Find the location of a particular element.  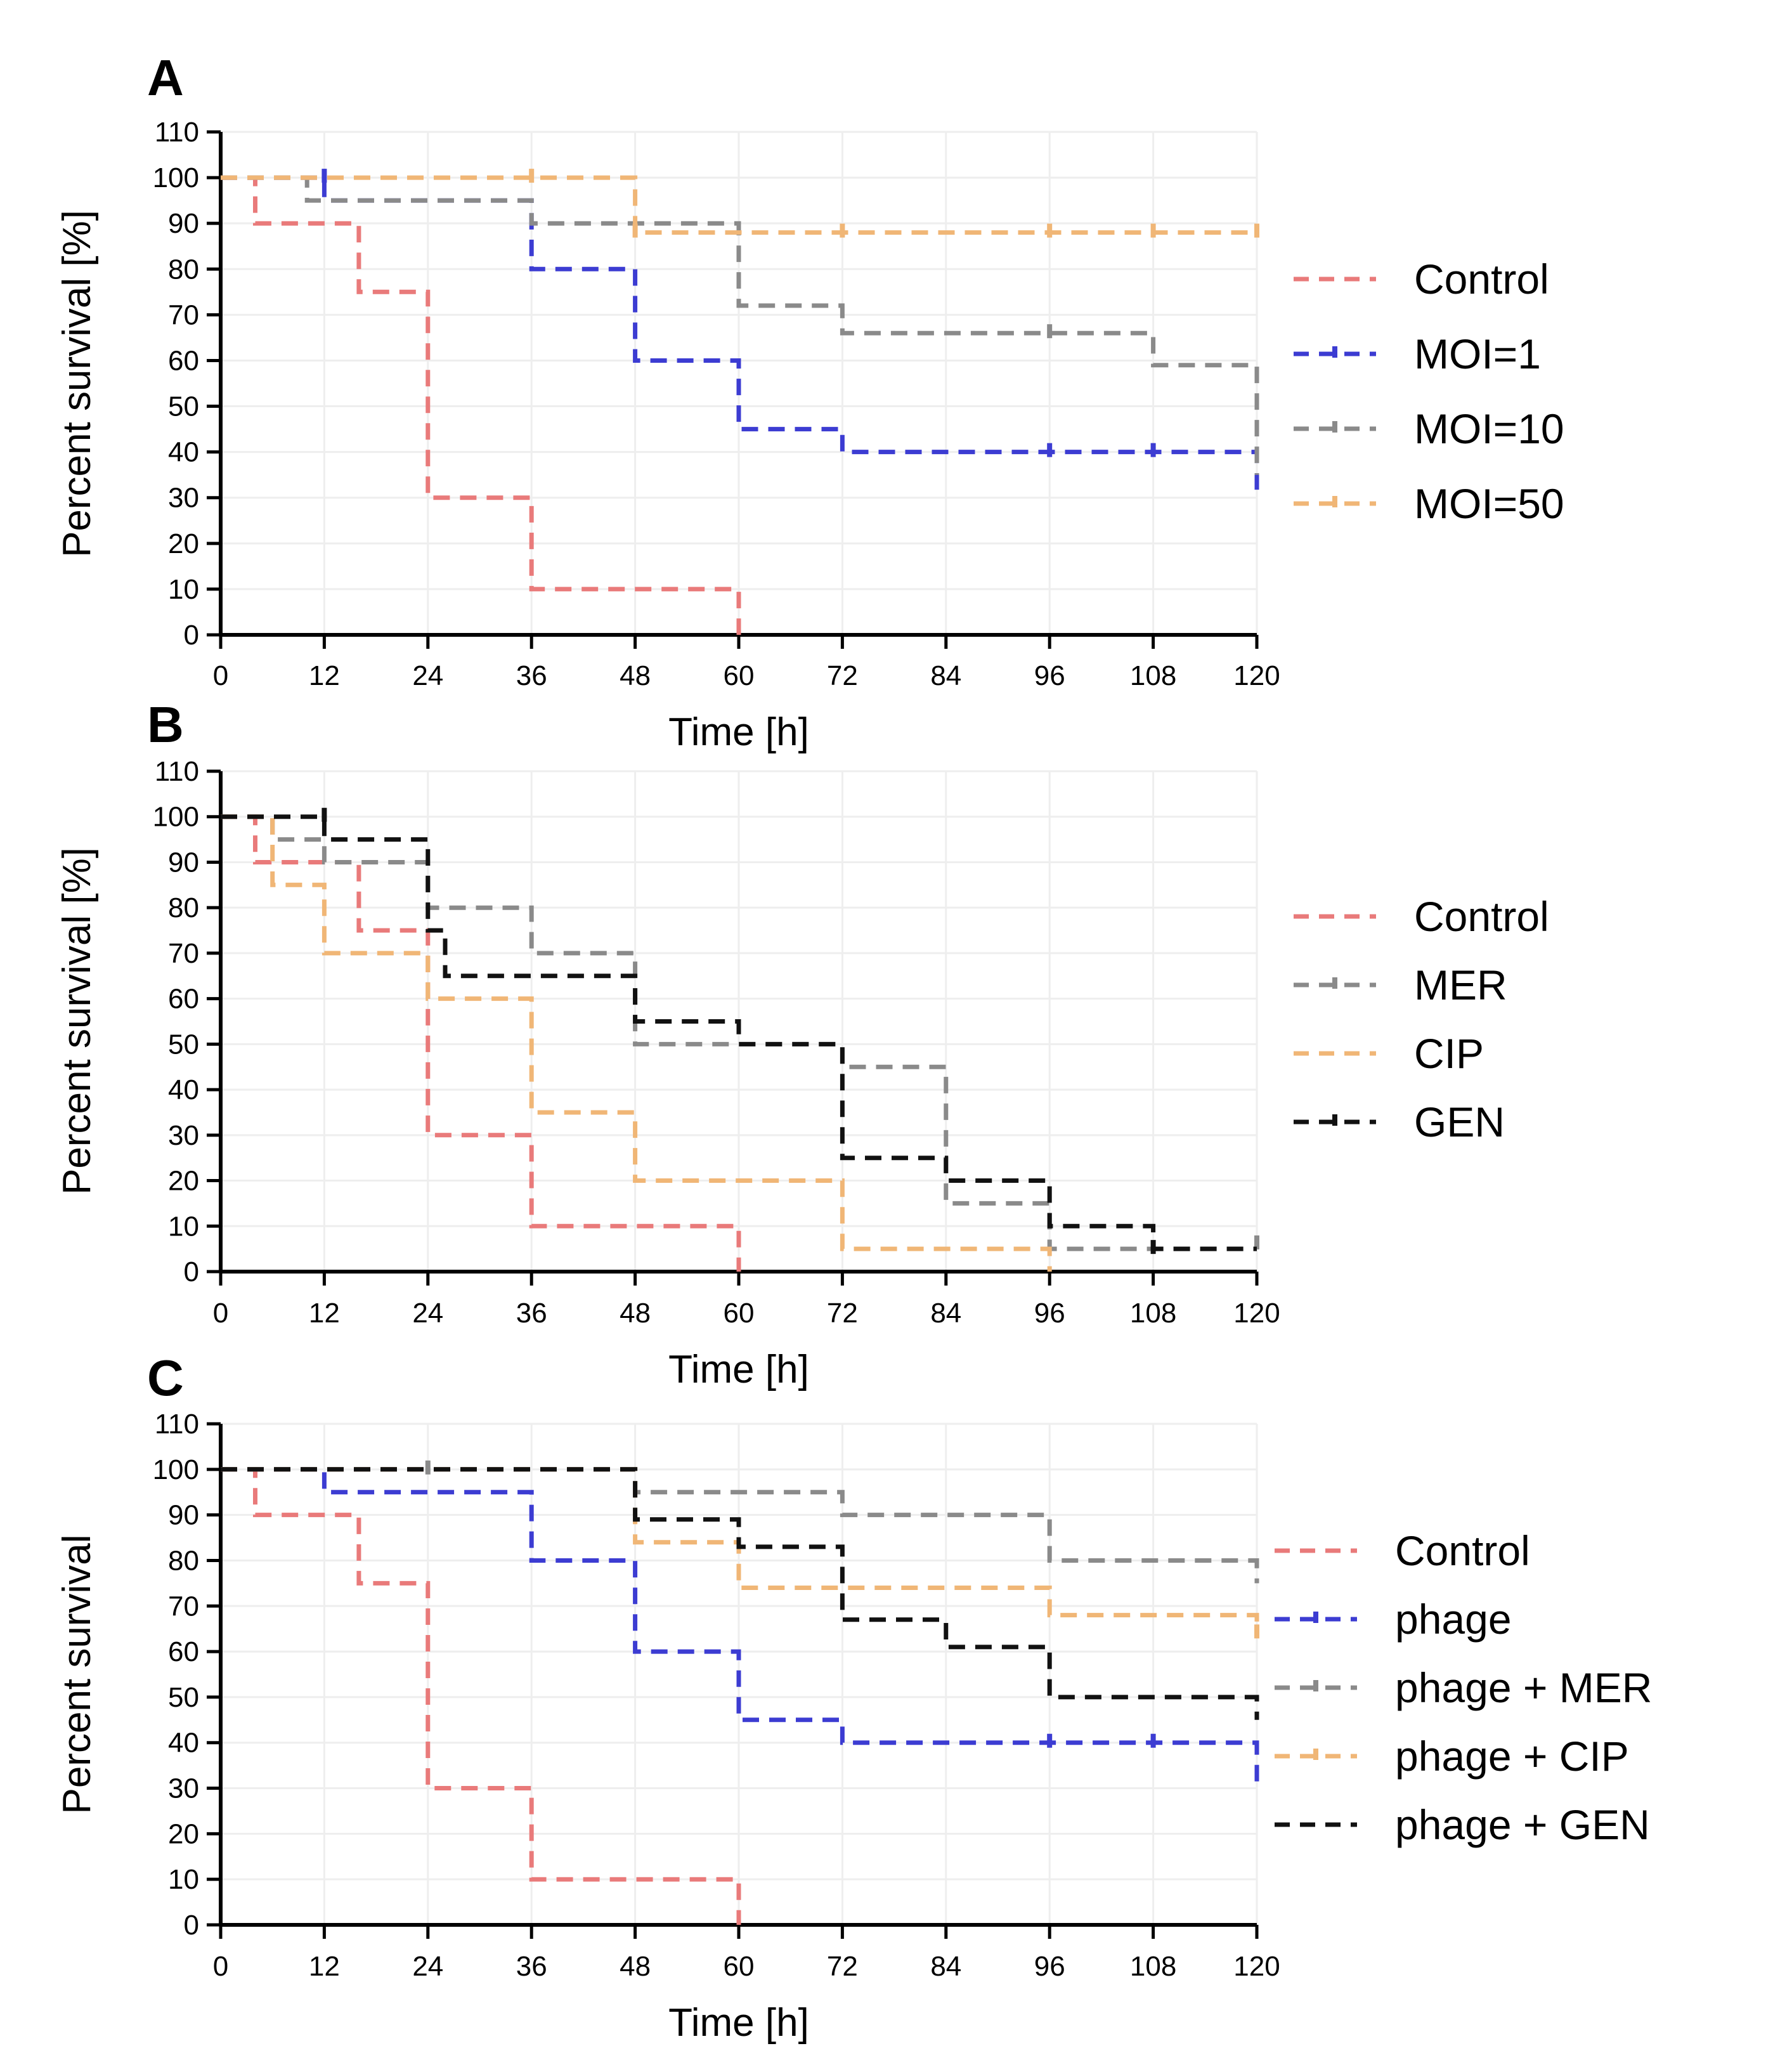

series-phage is located at coordinates (740, 1628).